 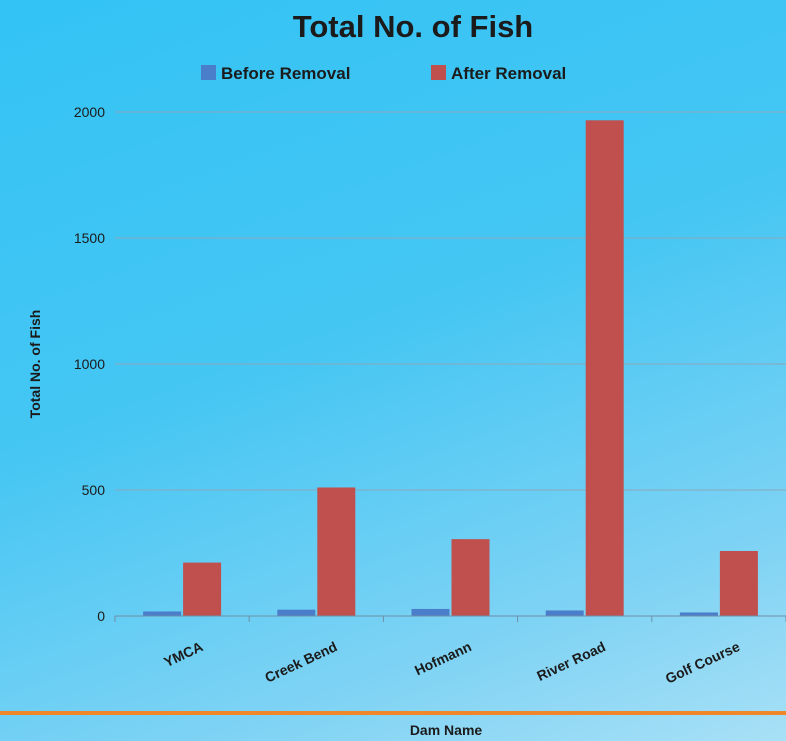 I want to click on chart-title: Total No. of Fish, so click(x=413, y=26).